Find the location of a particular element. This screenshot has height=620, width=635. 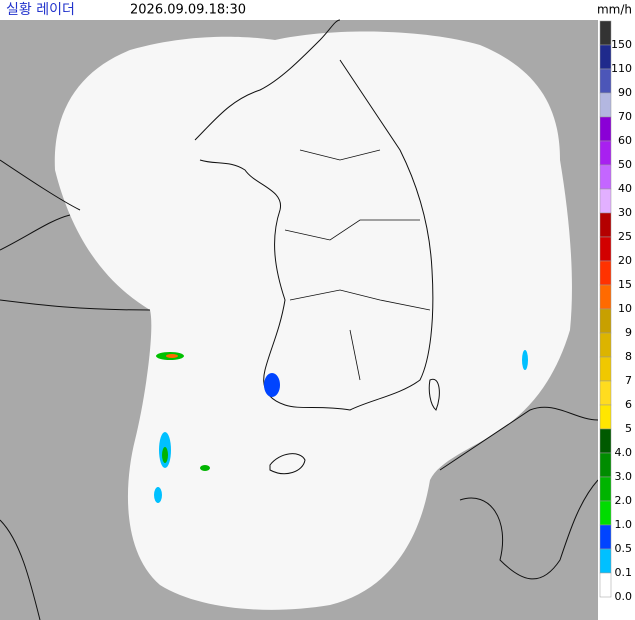

legend-label: 5 is located at coordinates (628, 428).